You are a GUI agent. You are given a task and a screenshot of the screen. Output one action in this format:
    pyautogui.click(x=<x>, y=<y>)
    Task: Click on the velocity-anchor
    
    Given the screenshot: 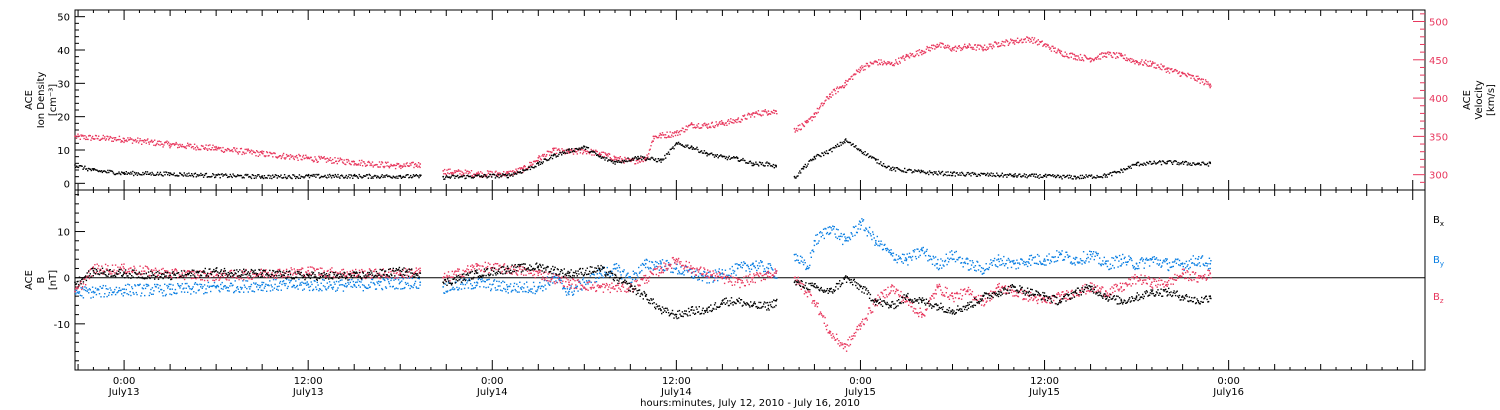 What is the action you would take?
    pyautogui.click(x=308, y=157)
    